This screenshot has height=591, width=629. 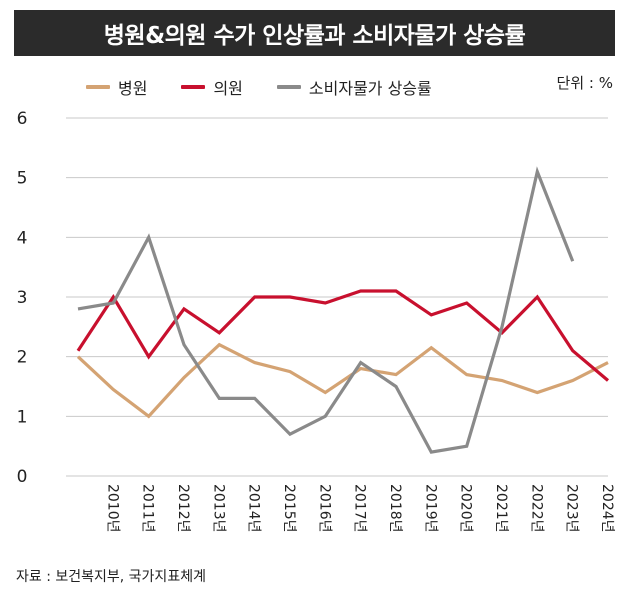 What do you see at coordinates (254, 508) in the screenshot?
I see `x-tick-label: 2014년` at bounding box center [254, 508].